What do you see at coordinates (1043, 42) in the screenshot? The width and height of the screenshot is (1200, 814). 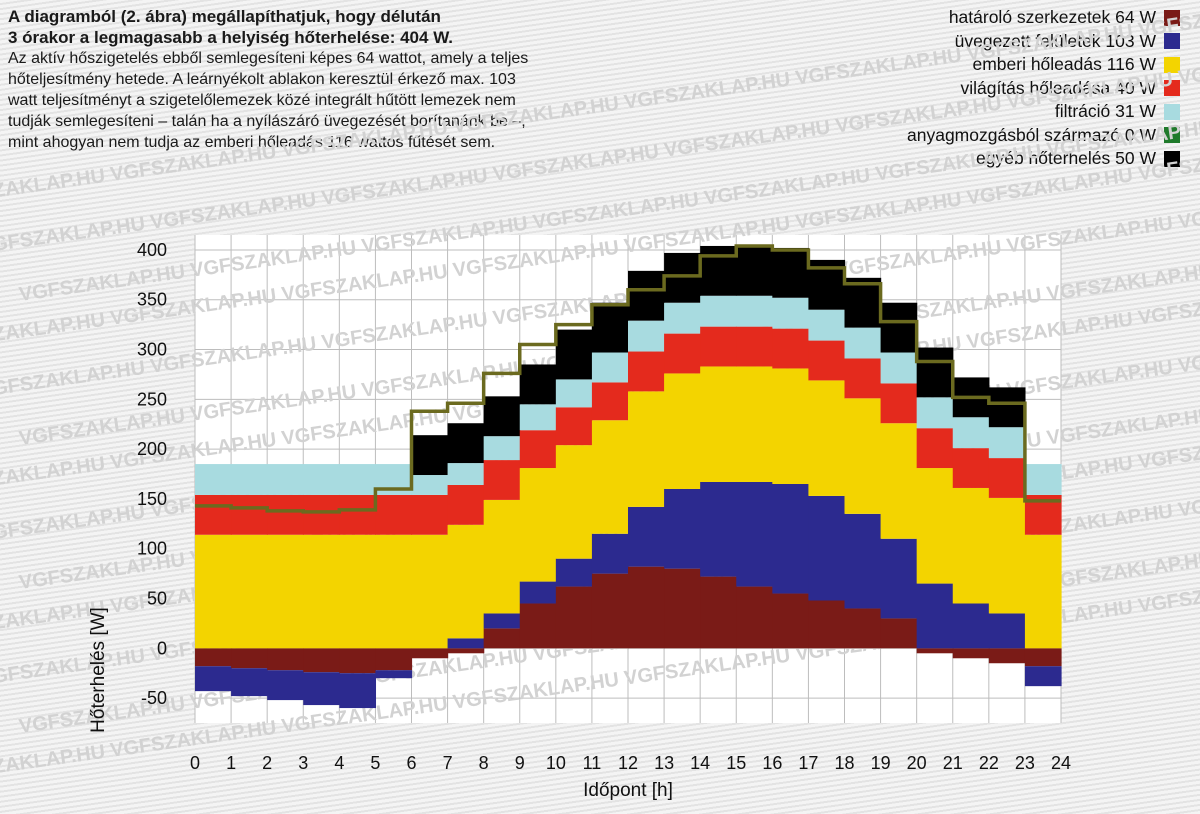 I see `legend-item-glazing: üvegezett felületek 103 W` at bounding box center [1043, 42].